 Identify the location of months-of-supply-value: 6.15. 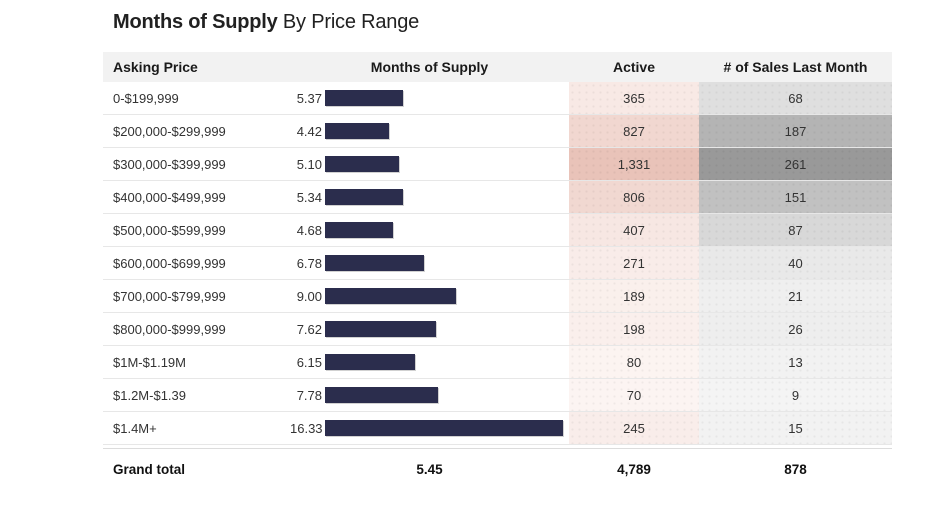
(309, 362).